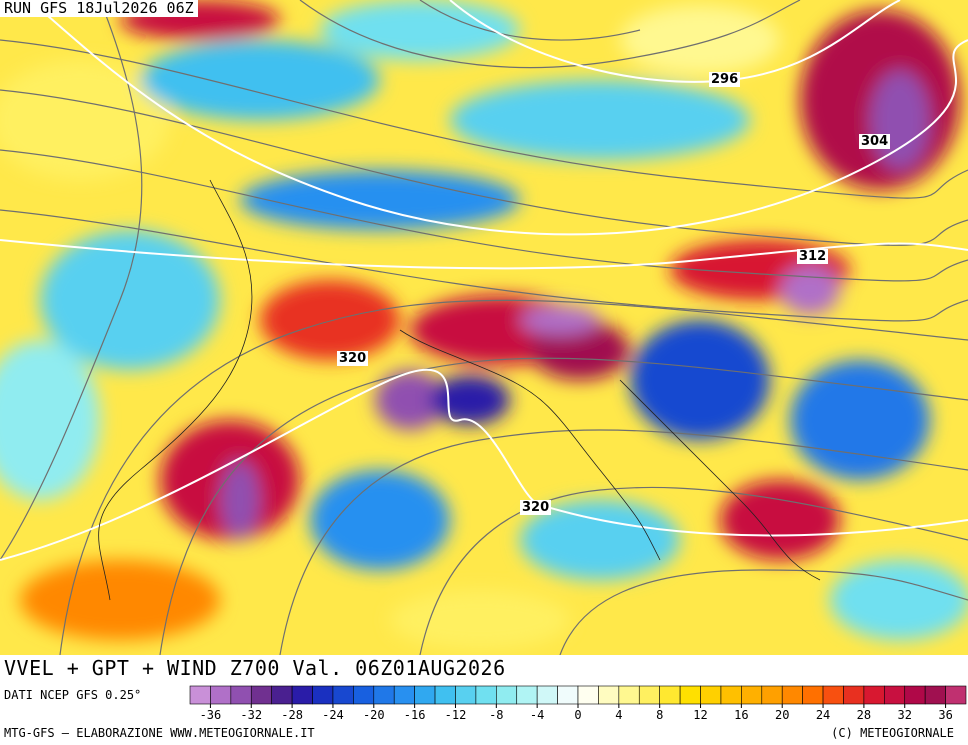 Image resolution: width=968 pixels, height=745 pixels. I want to click on contour-label: 296, so click(725, 79).